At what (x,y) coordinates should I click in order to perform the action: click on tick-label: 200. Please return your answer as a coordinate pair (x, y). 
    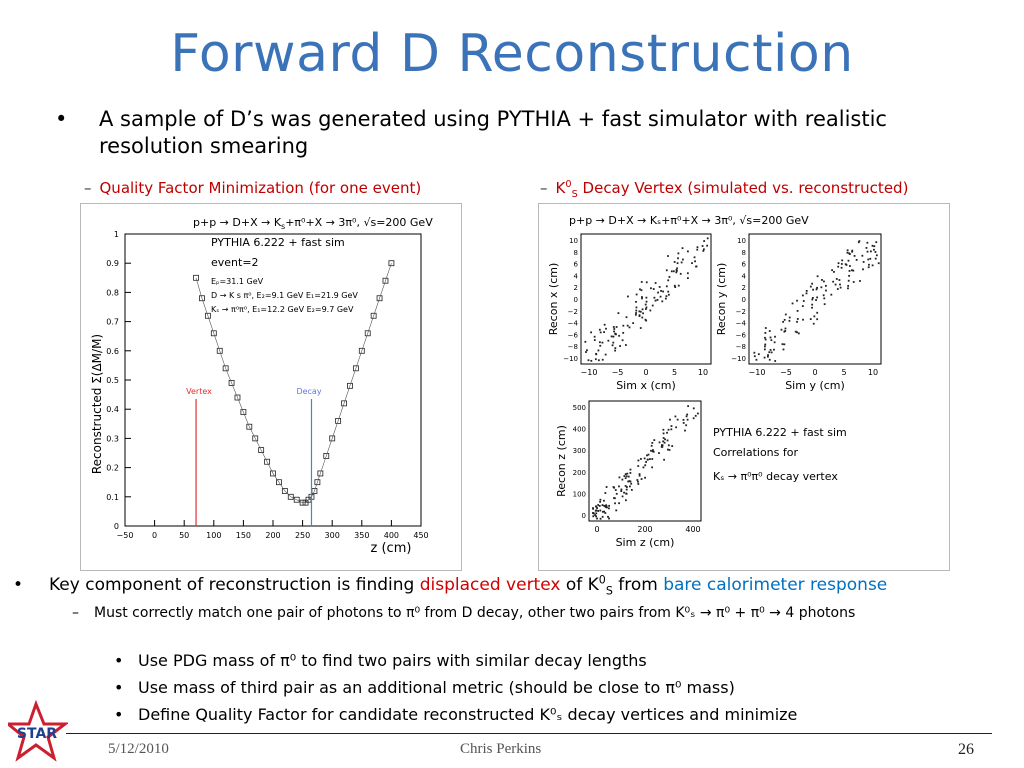
    Looking at the image, I should click on (644, 529).